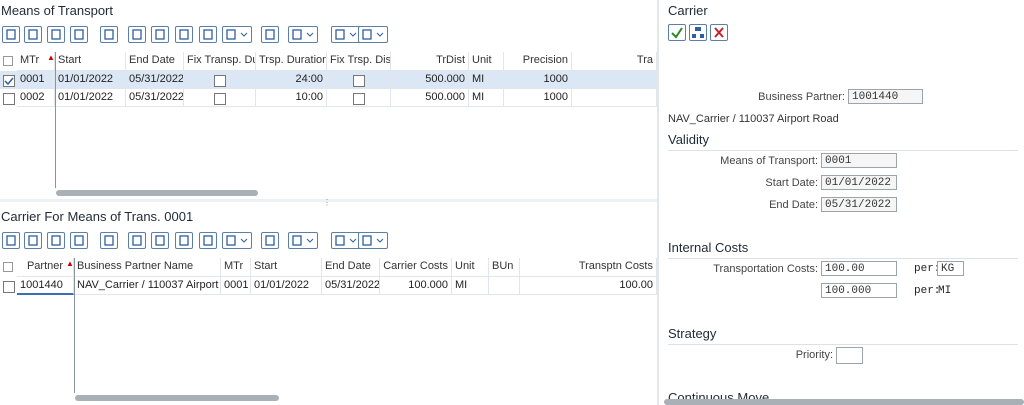 Image resolution: width=1024 pixels, height=405 pixels. What do you see at coordinates (950, 268) in the screenshot?
I see `per-unit-field: KG` at bounding box center [950, 268].